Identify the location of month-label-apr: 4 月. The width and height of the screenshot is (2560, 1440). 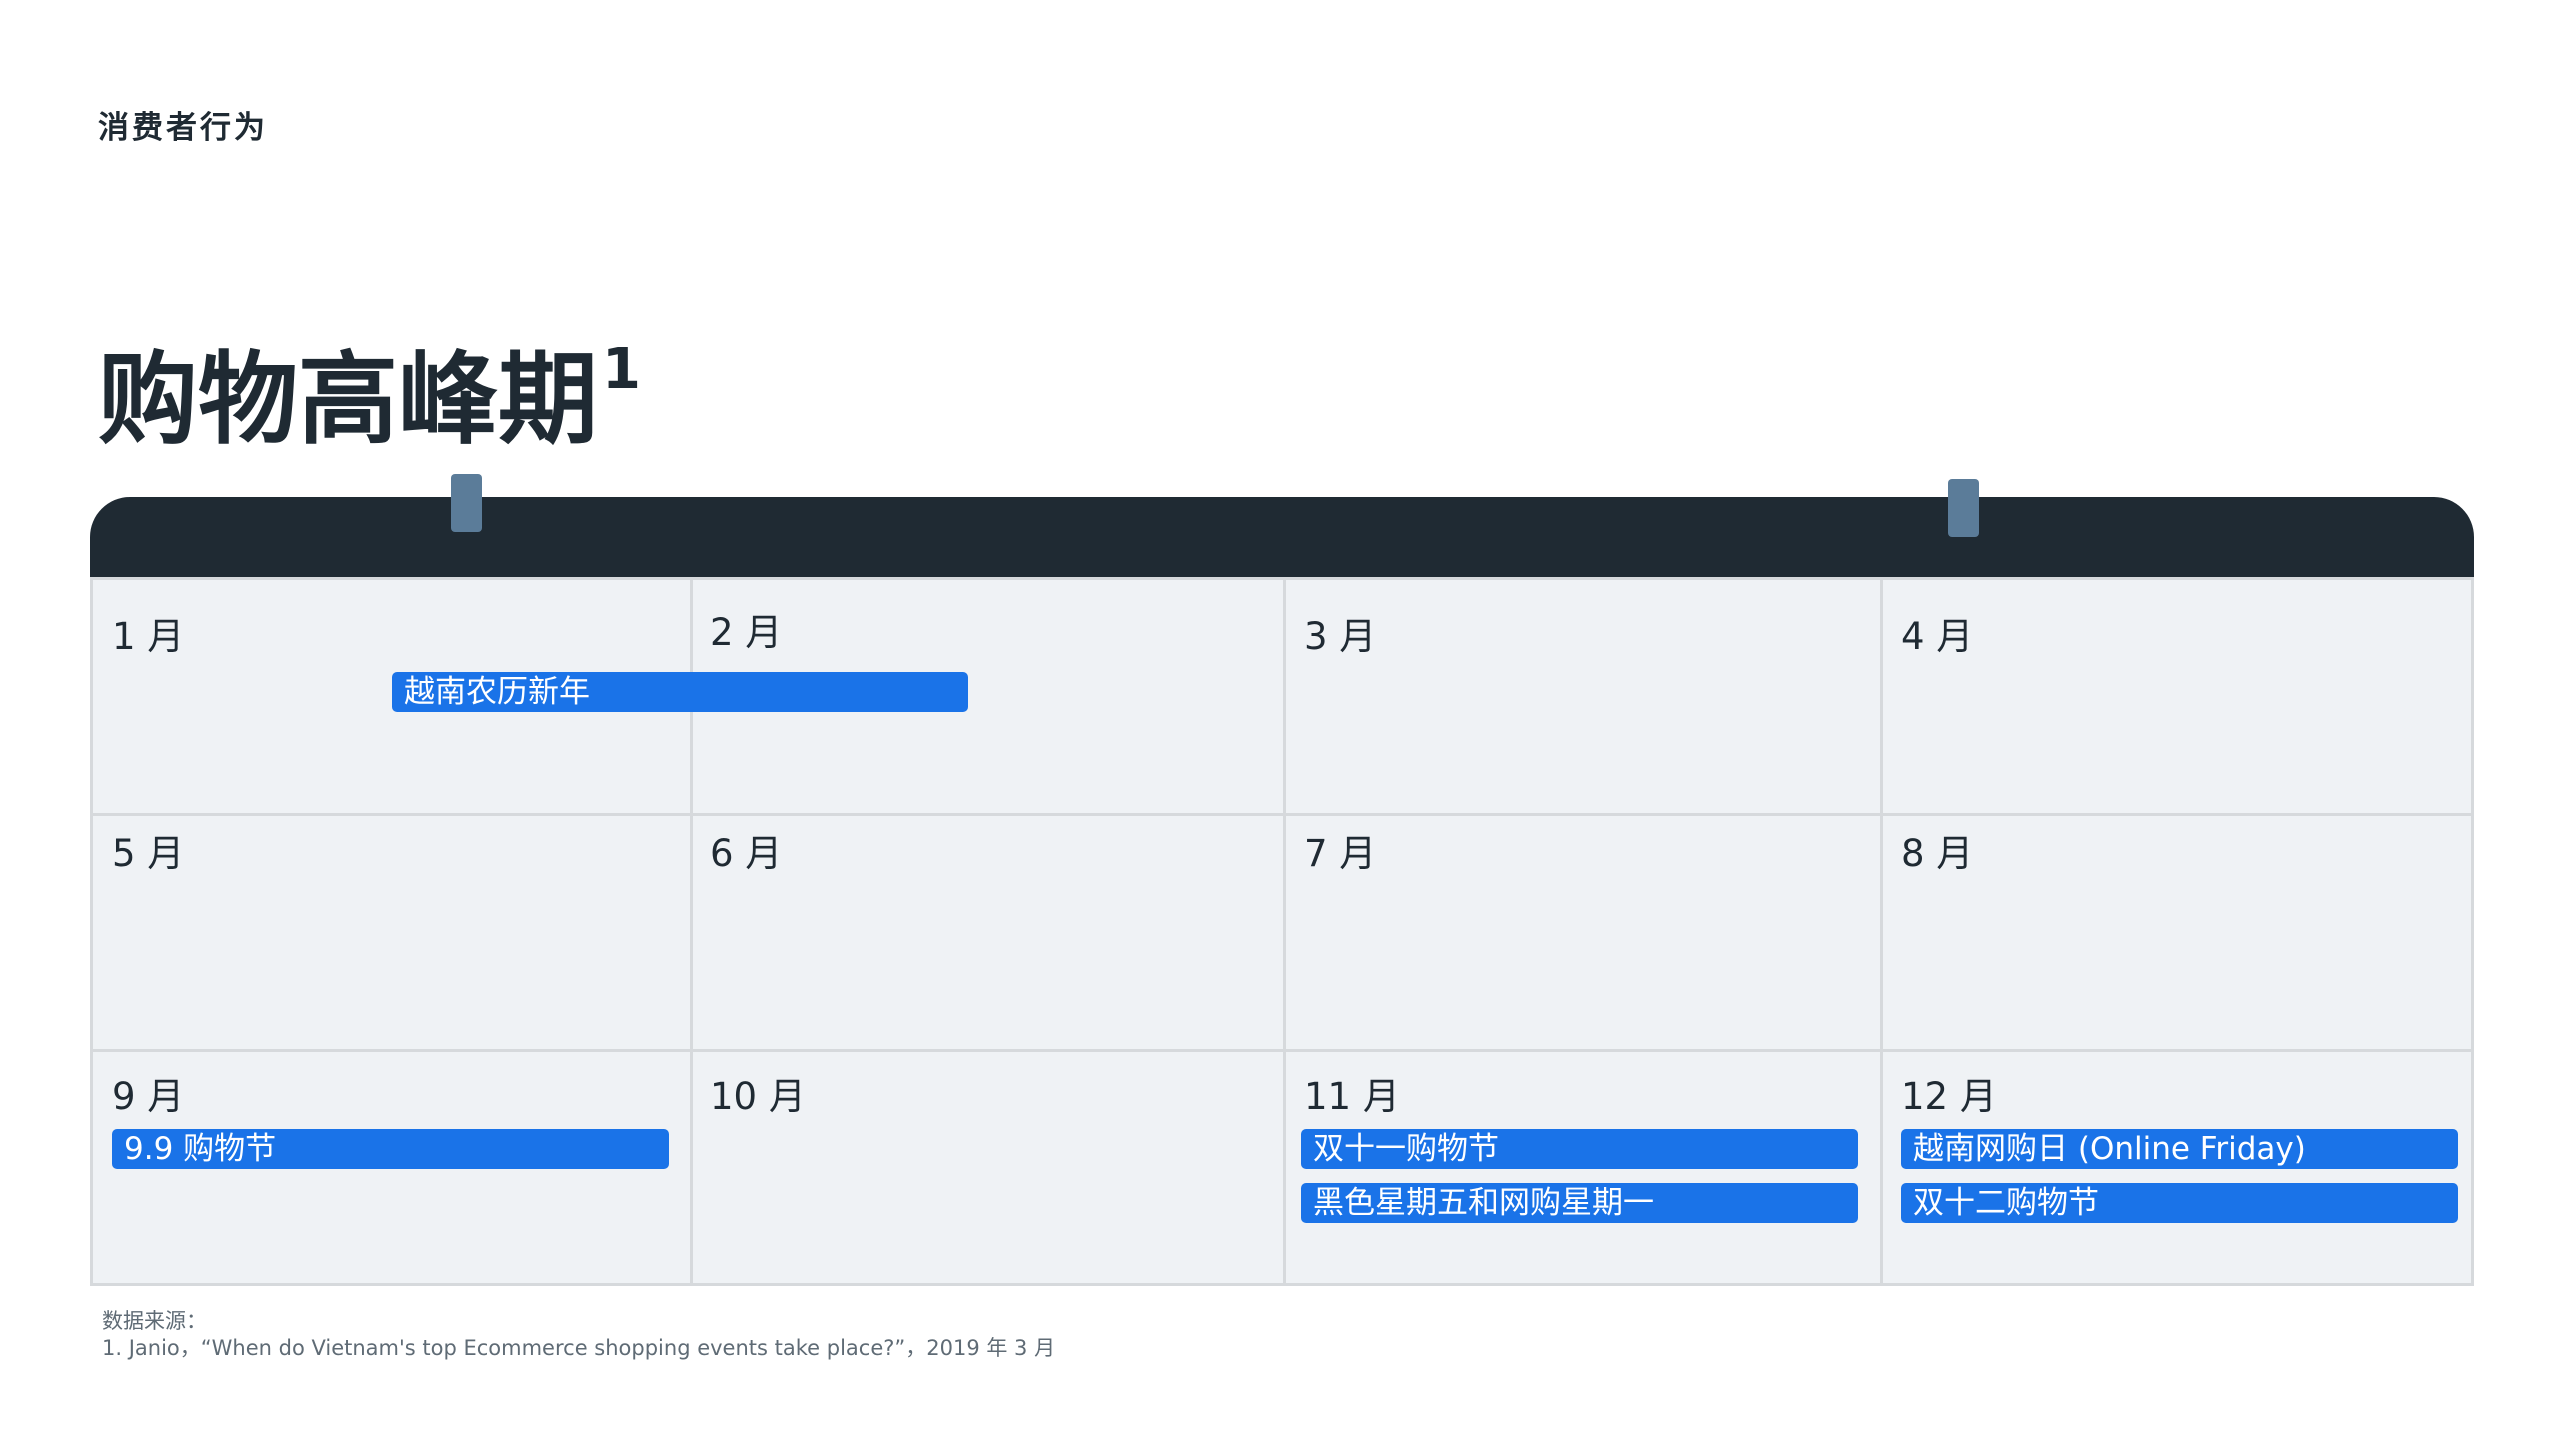
(1937, 636).